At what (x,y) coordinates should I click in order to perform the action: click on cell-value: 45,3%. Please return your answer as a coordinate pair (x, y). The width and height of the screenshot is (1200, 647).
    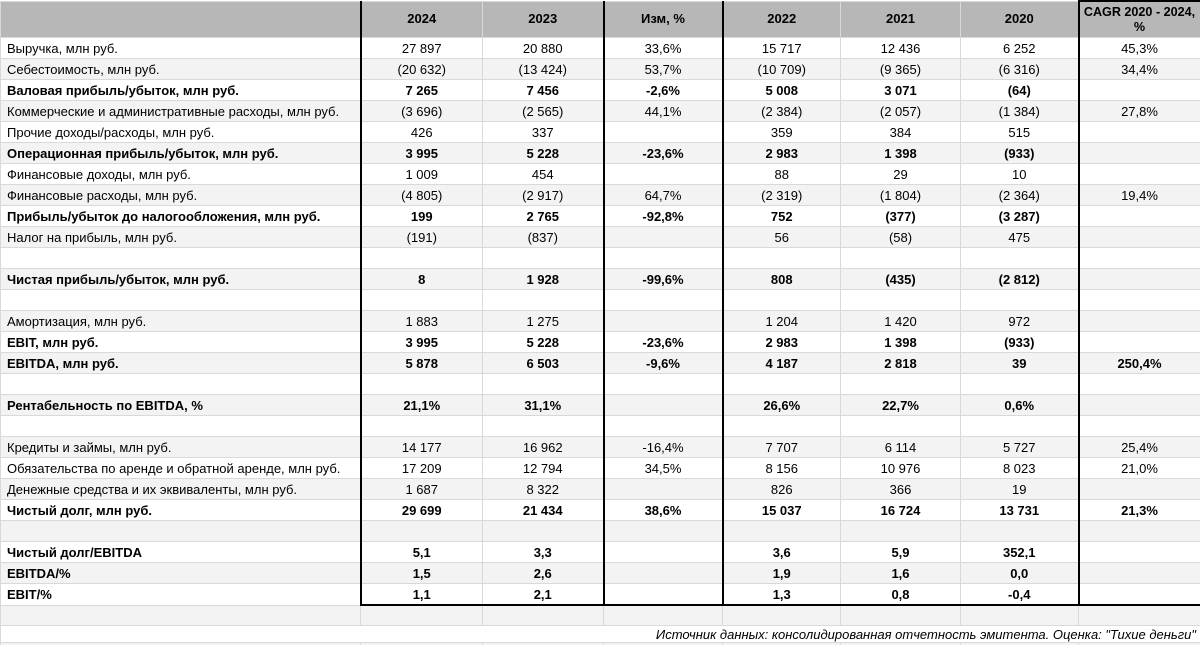
    Looking at the image, I should click on (1138, 48).